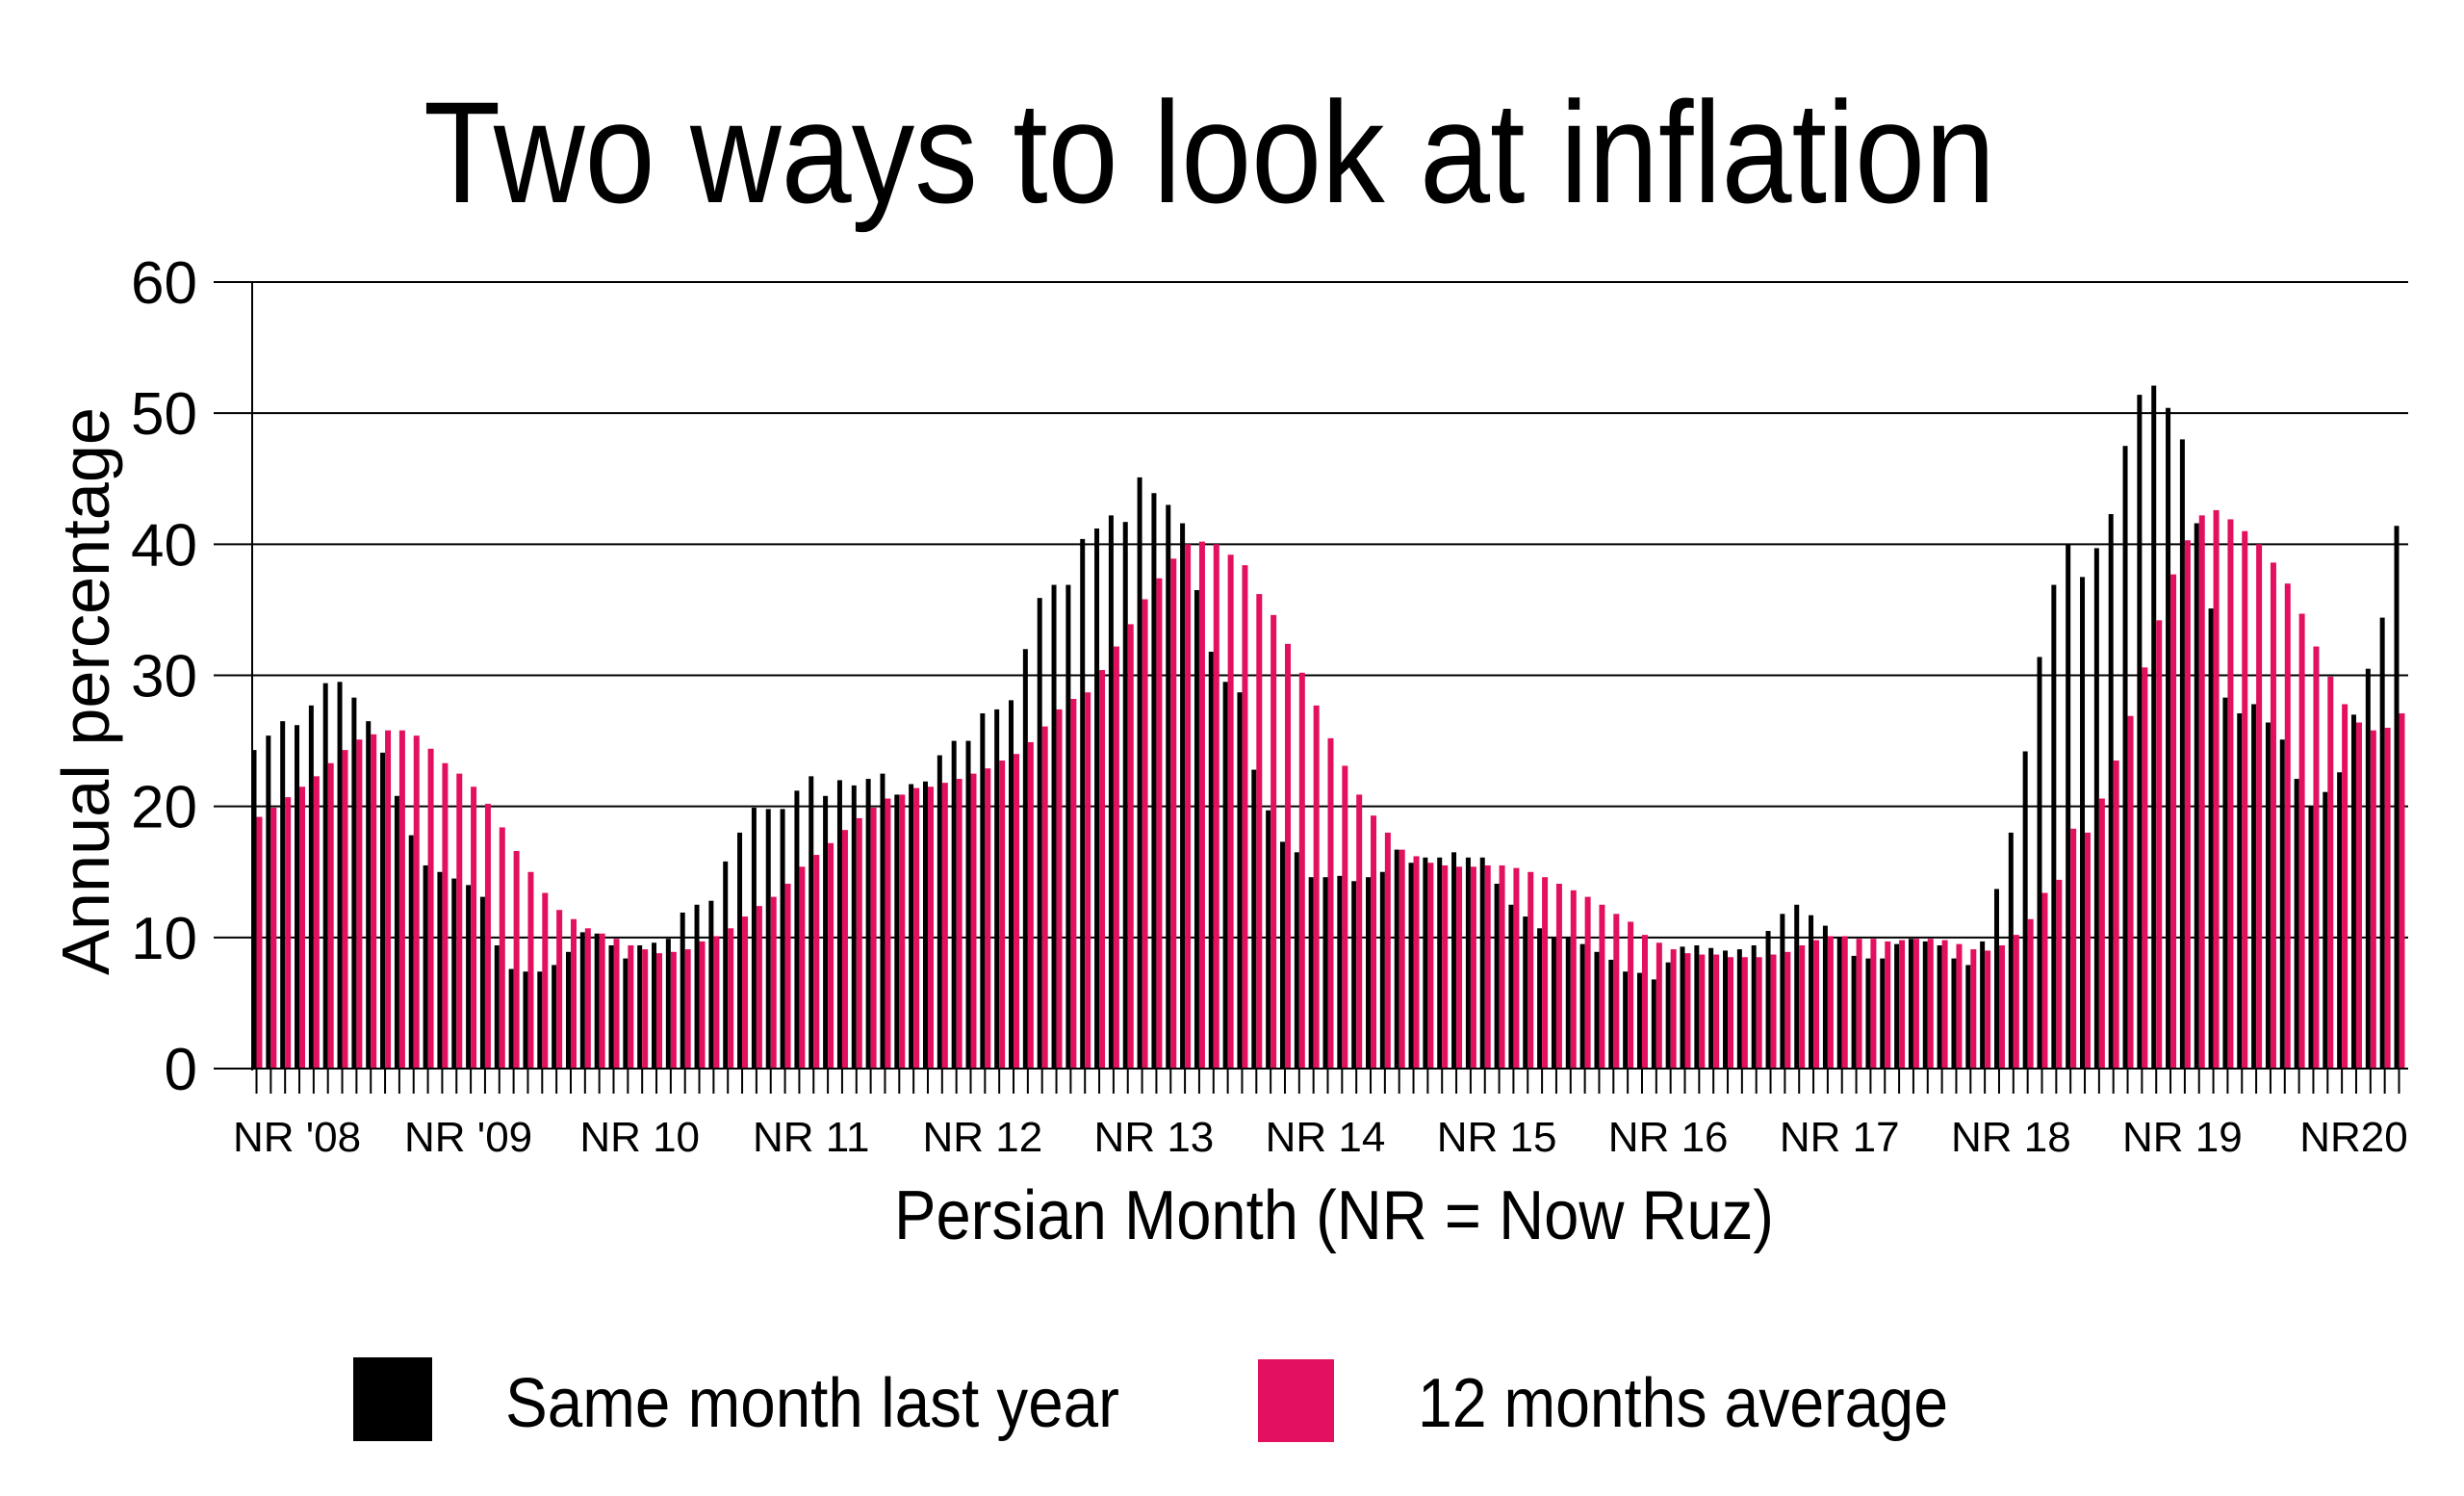 This screenshot has width=2464, height=1496. Describe the element at coordinates (164, 283) in the screenshot. I see `y-tick-label: 60` at that location.